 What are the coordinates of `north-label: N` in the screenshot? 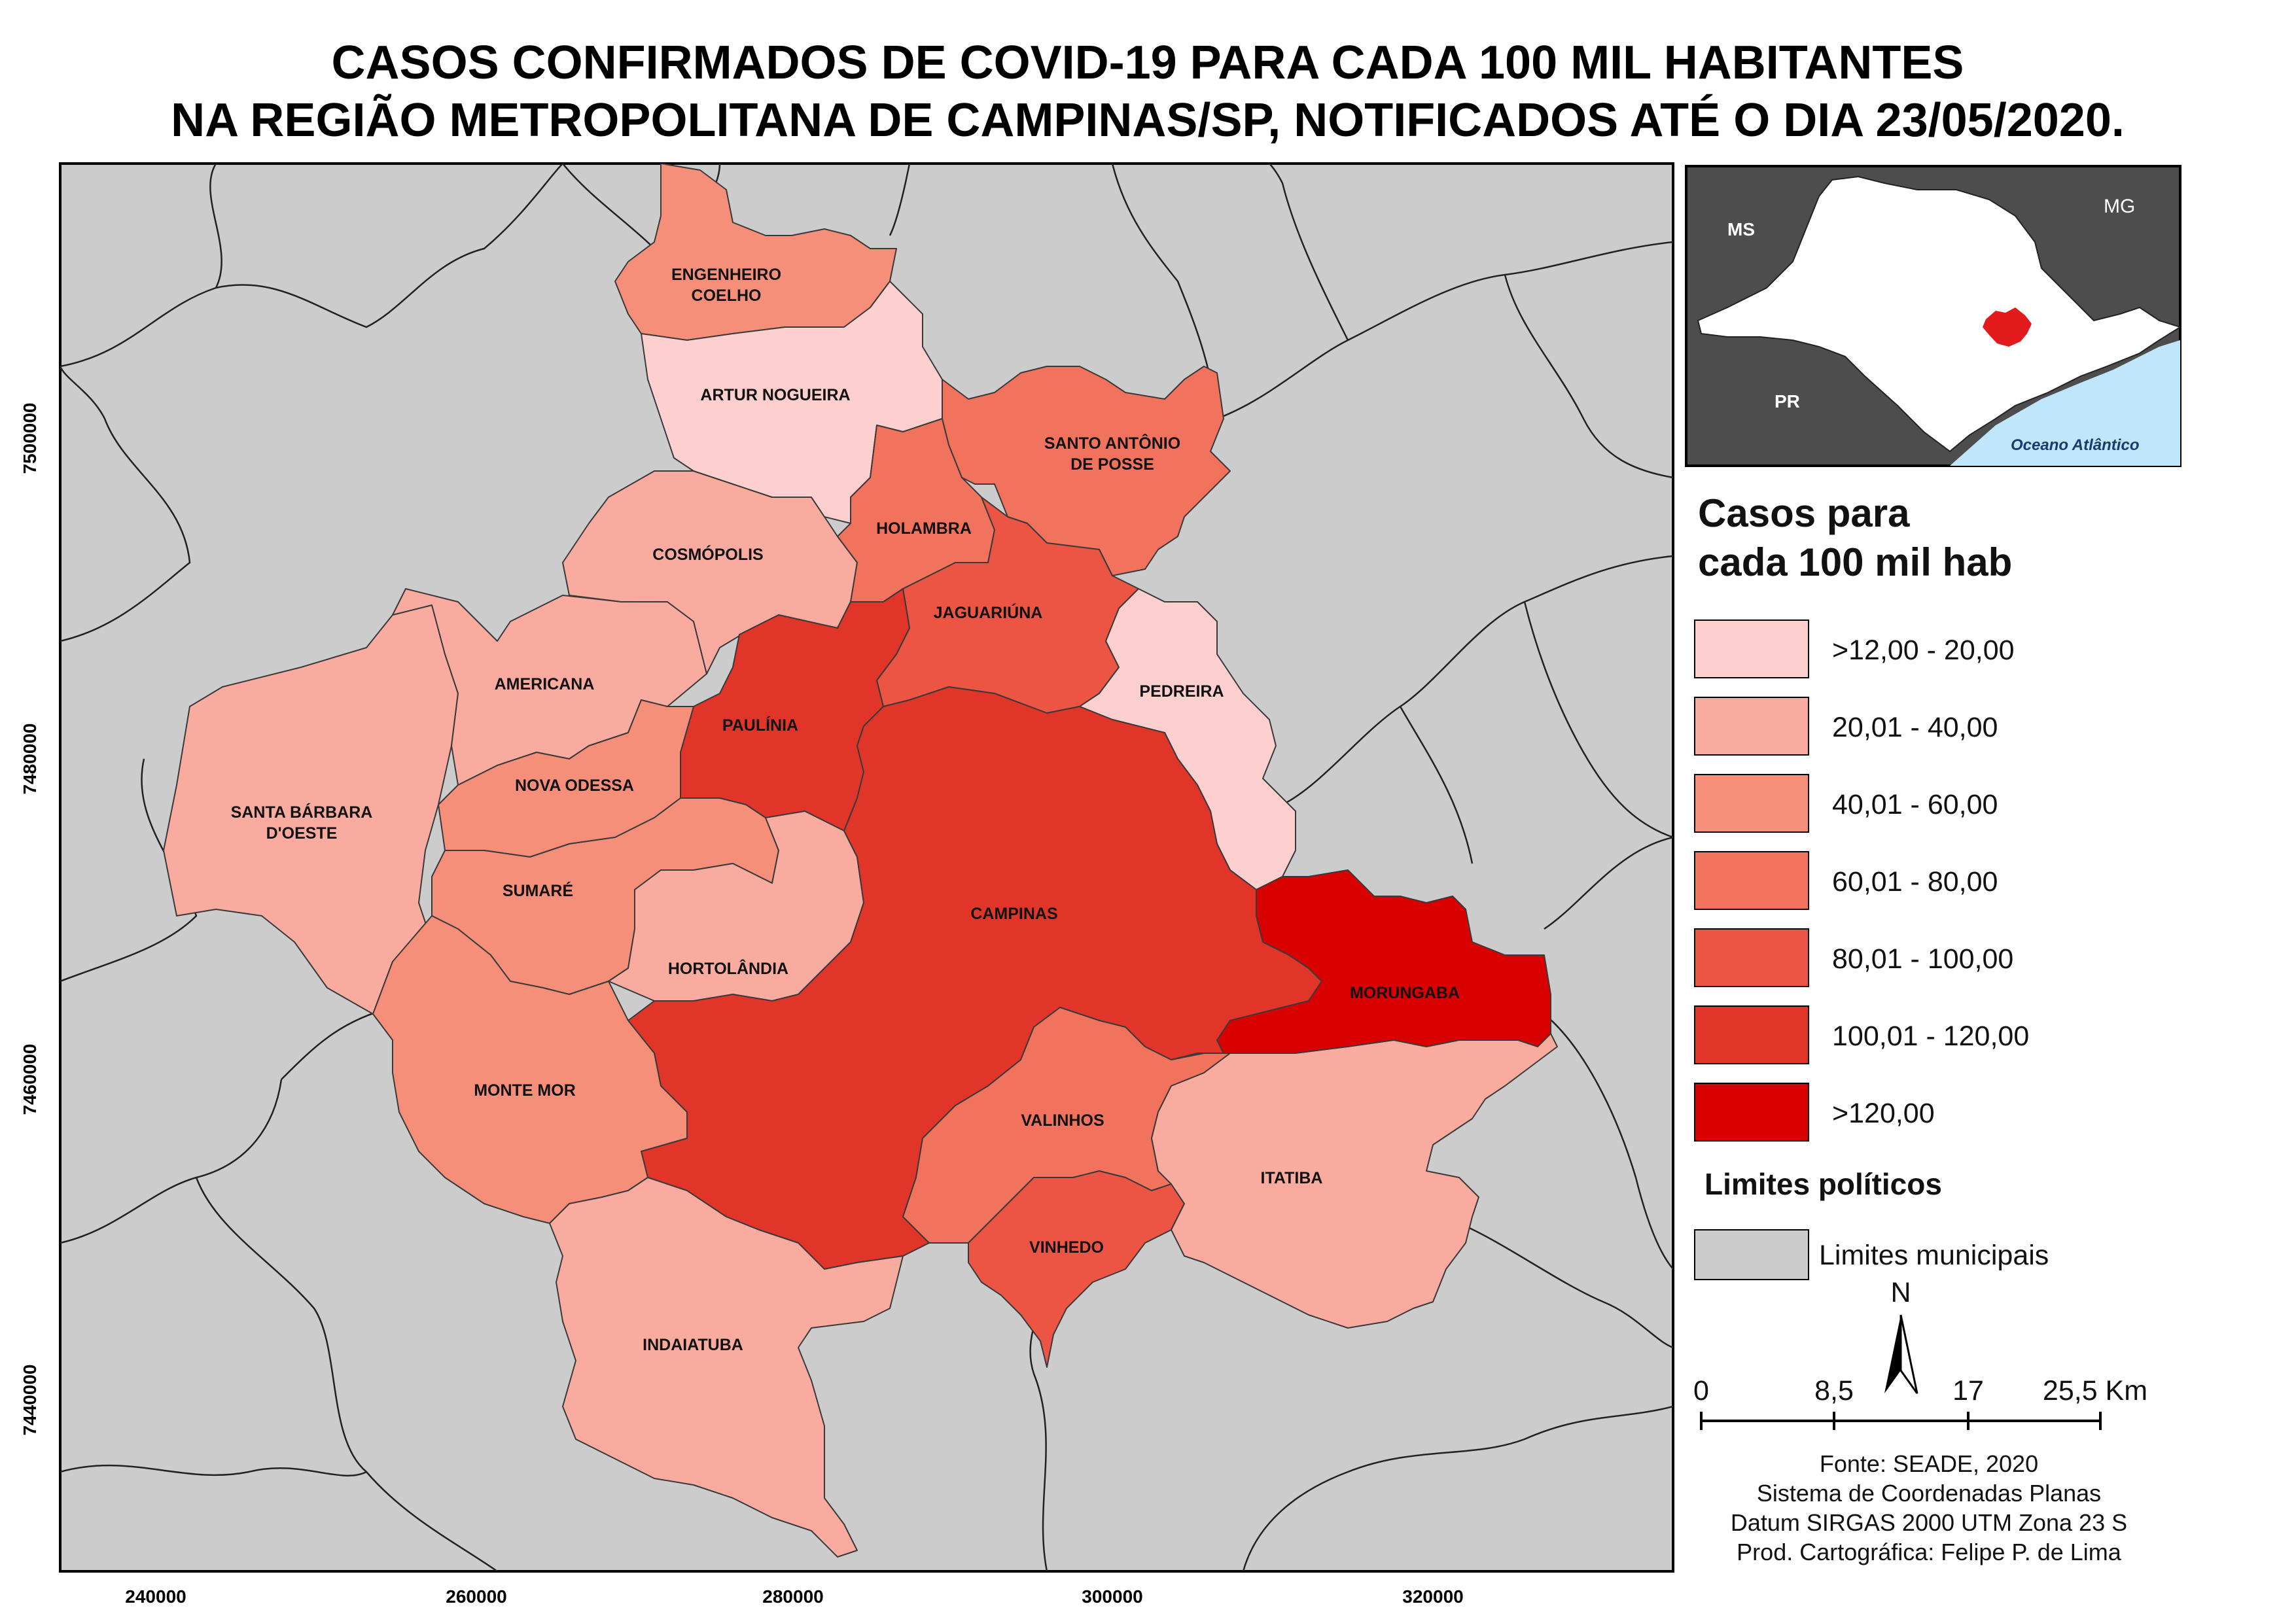 It's located at (1900, 1293).